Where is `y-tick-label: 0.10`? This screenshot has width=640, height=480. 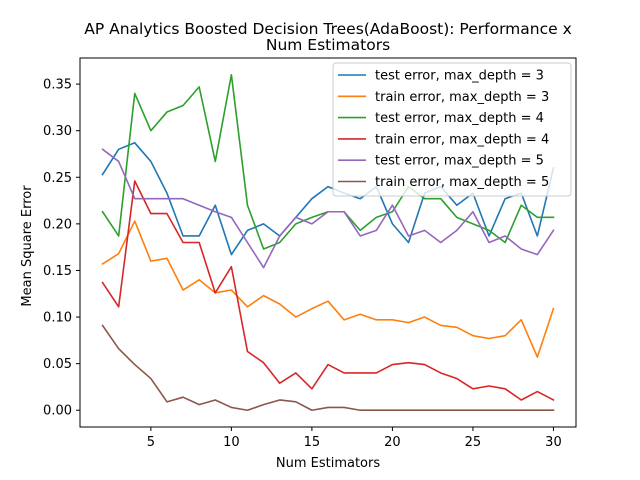
y-tick-label: 0.10 is located at coordinates (57, 318).